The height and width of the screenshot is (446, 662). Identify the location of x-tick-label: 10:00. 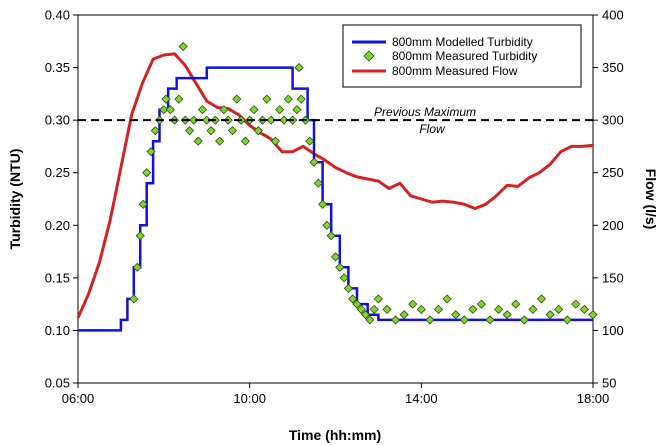
(249, 398).